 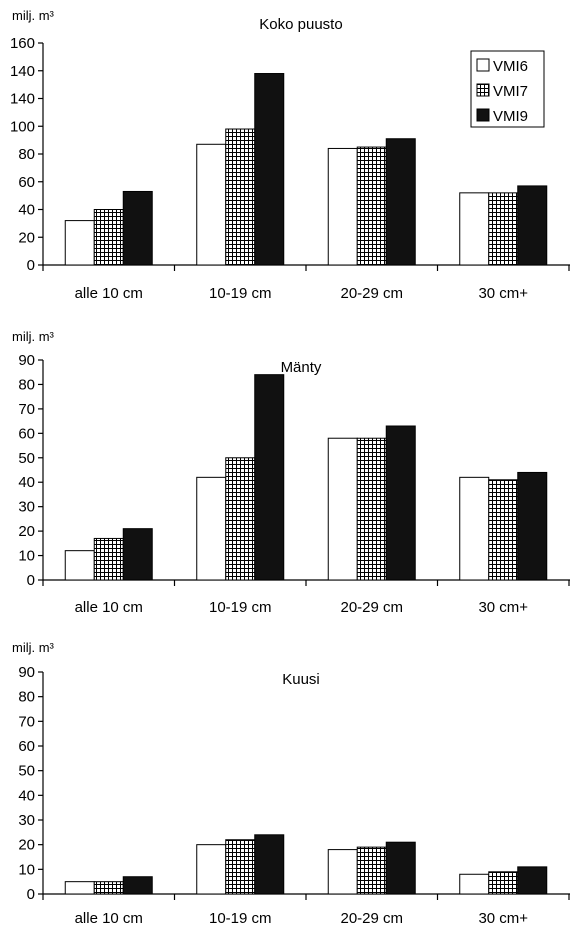 What do you see at coordinates (22, 43) in the screenshot?
I see `y-tick-label: 160` at bounding box center [22, 43].